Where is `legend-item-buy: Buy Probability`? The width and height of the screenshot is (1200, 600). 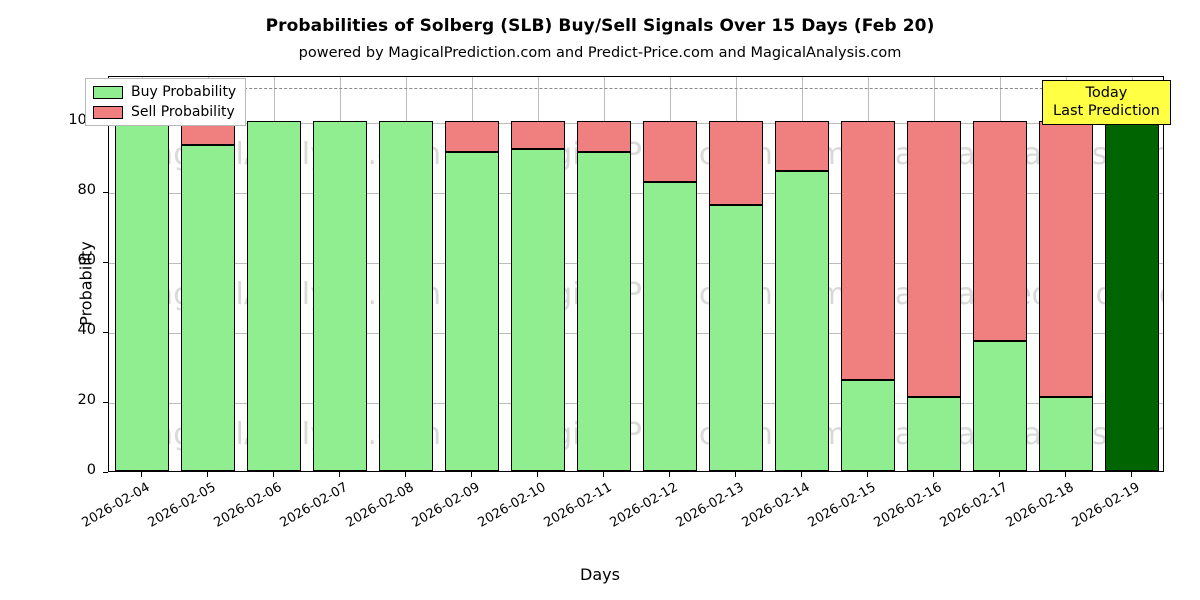 legend-item-buy: Buy Probability is located at coordinates (164, 92).